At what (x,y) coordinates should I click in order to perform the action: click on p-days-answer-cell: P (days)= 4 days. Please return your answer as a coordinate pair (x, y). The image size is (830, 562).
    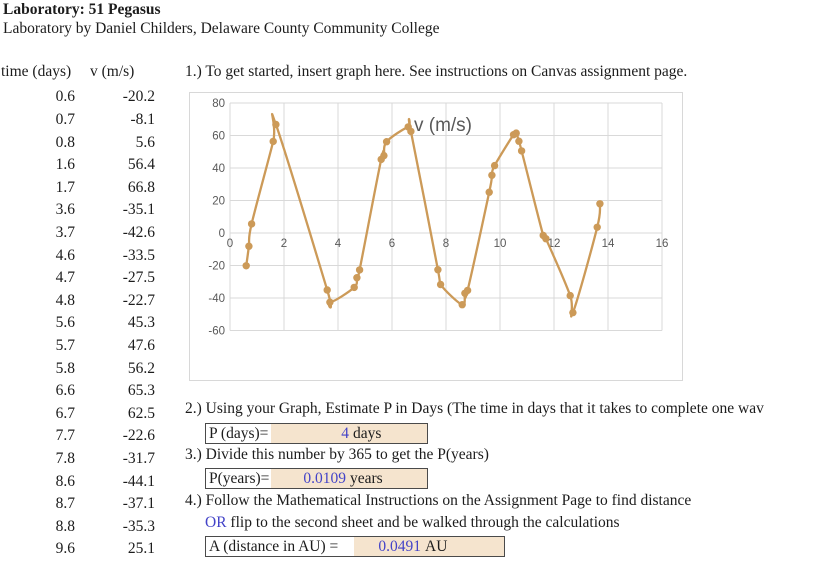
    Looking at the image, I should click on (316, 433).